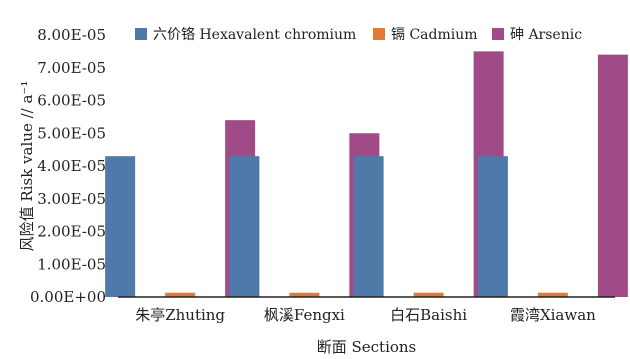 This screenshot has width=630, height=359. Describe the element at coordinates (367, 347) in the screenshot. I see `x-axis-title: 断面 Sections` at that location.